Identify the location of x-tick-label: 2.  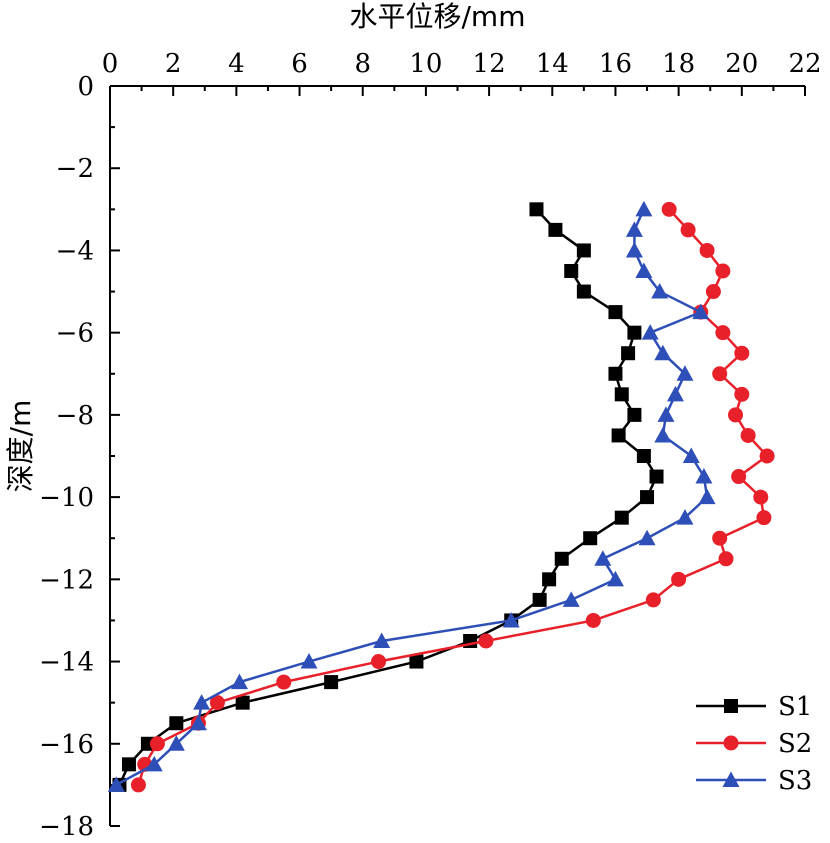
(173, 64).